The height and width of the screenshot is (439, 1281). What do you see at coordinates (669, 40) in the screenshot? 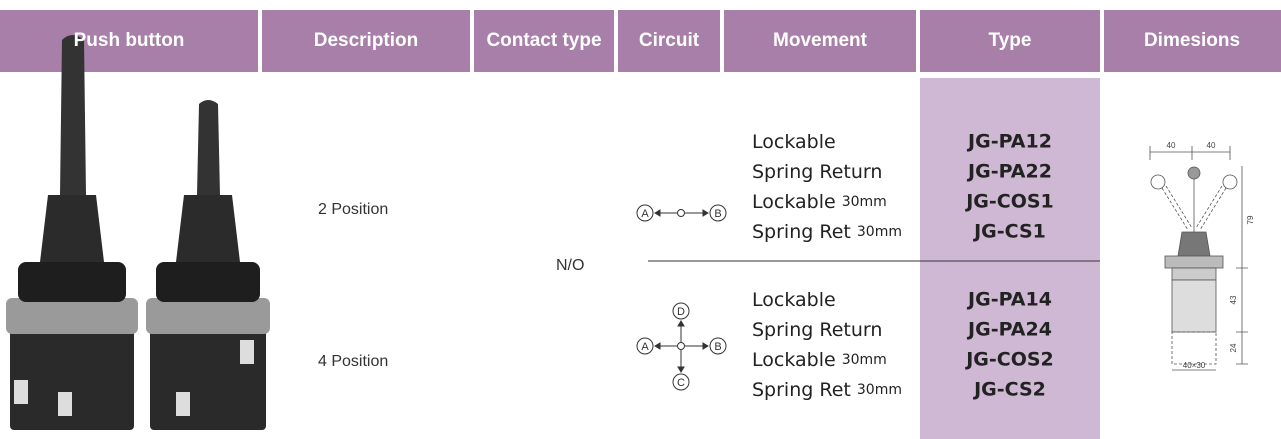
I see `header-label: Circuit` at bounding box center [669, 40].